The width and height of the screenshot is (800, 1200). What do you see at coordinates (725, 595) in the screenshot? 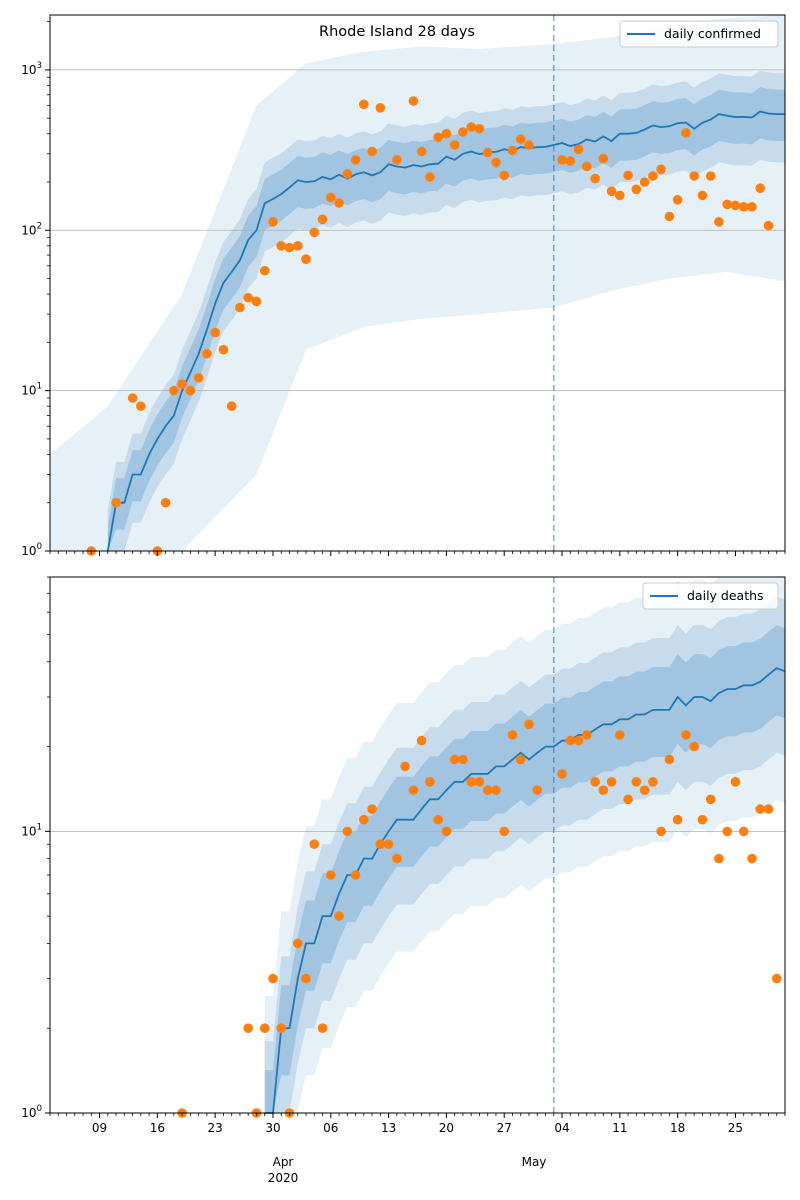
I see `legend-label: daily deaths` at bounding box center [725, 595].